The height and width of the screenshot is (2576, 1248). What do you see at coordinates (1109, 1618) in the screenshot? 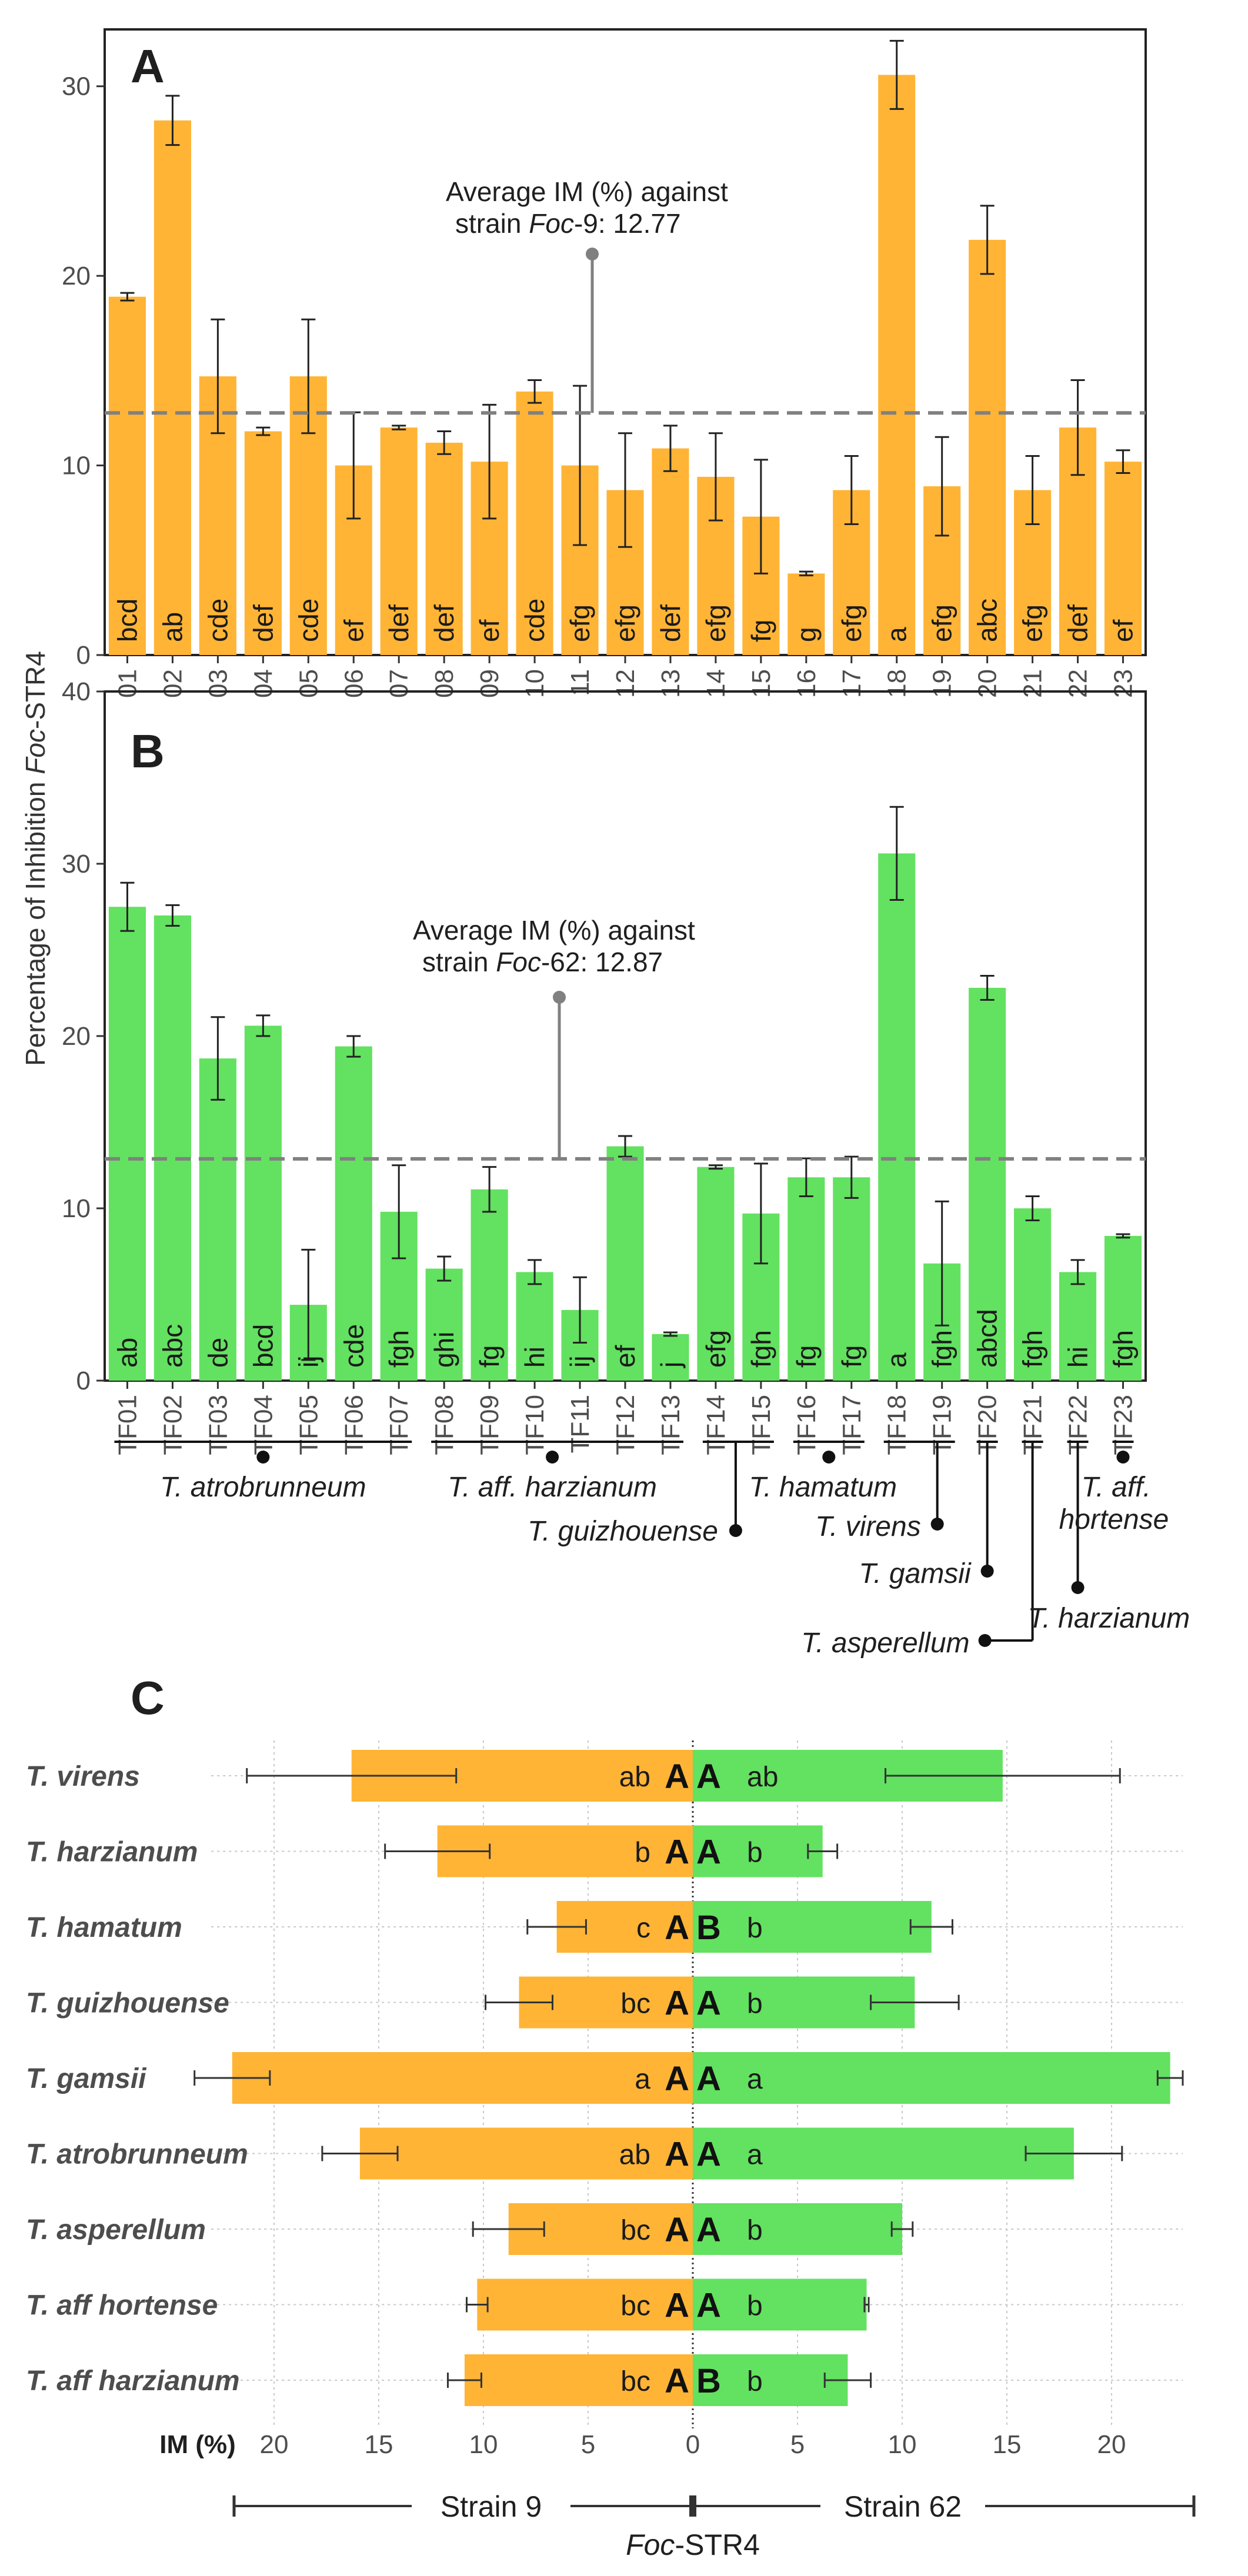
I see `species-harzianum: T. harzianum` at bounding box center [1109, 1618].